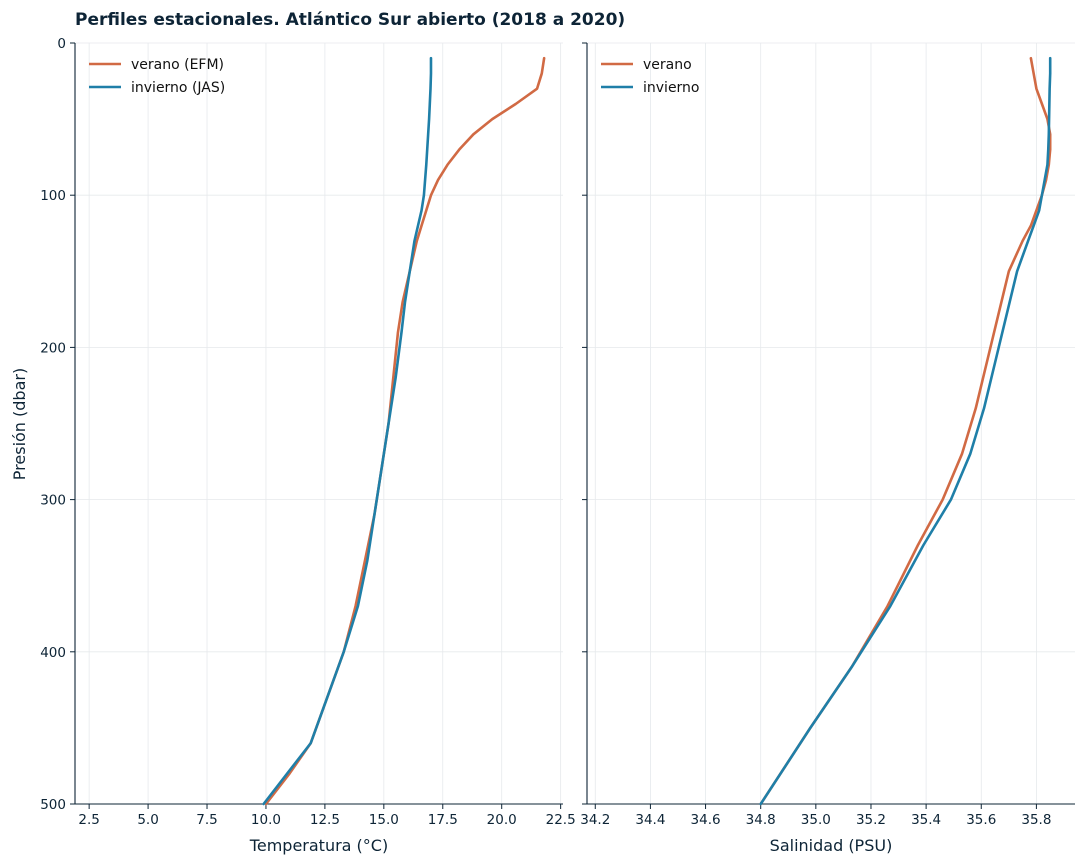  I want to click on x-tick-label: 20.0, so click(502, 820).